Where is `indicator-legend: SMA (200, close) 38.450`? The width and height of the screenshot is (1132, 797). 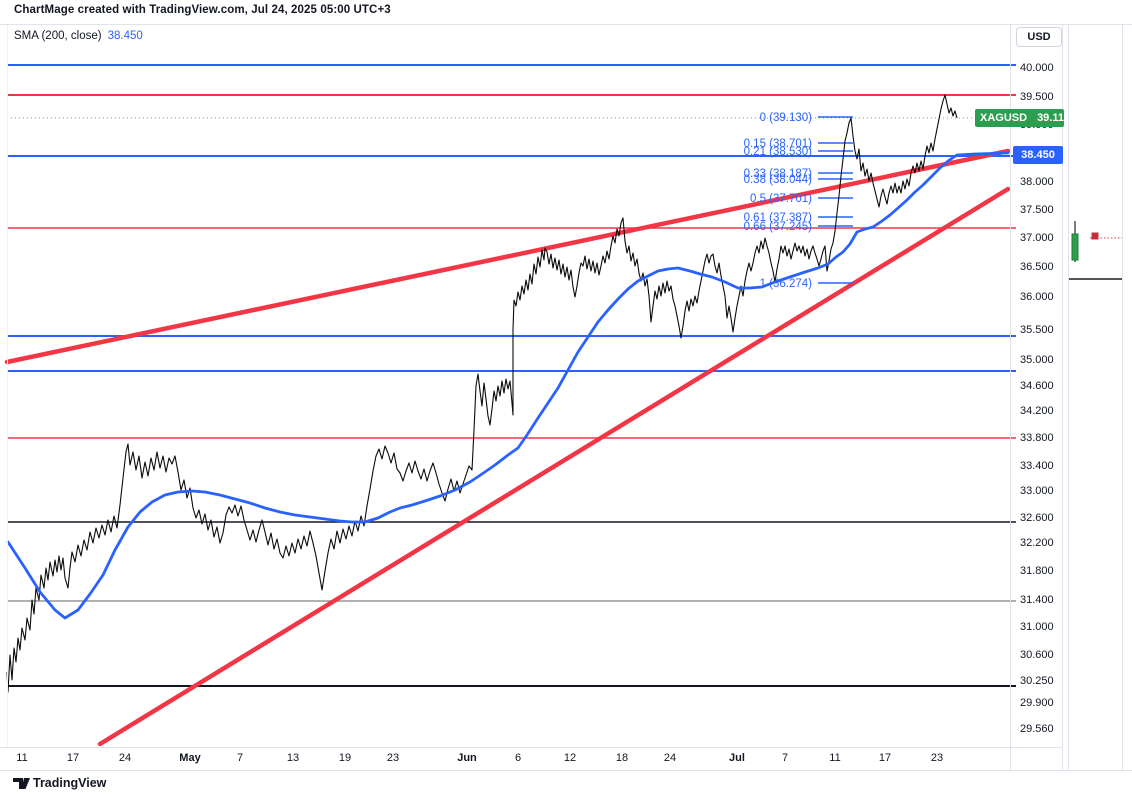 indicator-legend: SMA (200, close) 38.450 is located at coordinates (78, 36).